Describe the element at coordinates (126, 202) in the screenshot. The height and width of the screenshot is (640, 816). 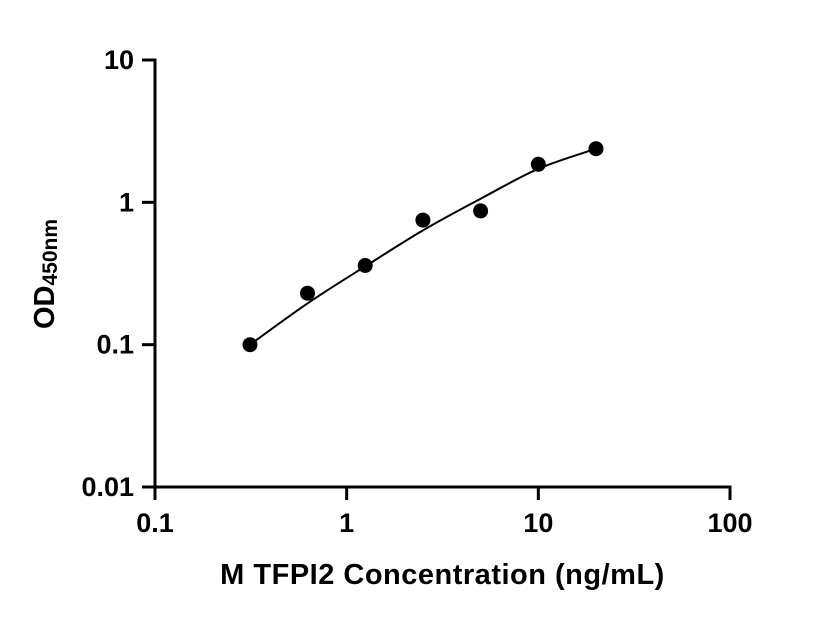
I see `y-tick-label: 1` at that location.